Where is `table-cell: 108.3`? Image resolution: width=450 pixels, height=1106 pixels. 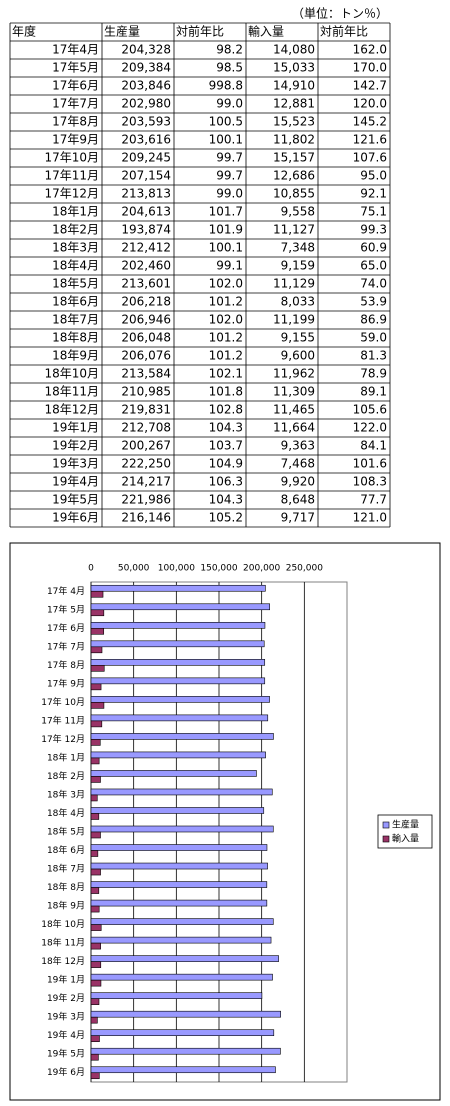 table-cell: 108.3 is located at coordinates (370, 482).